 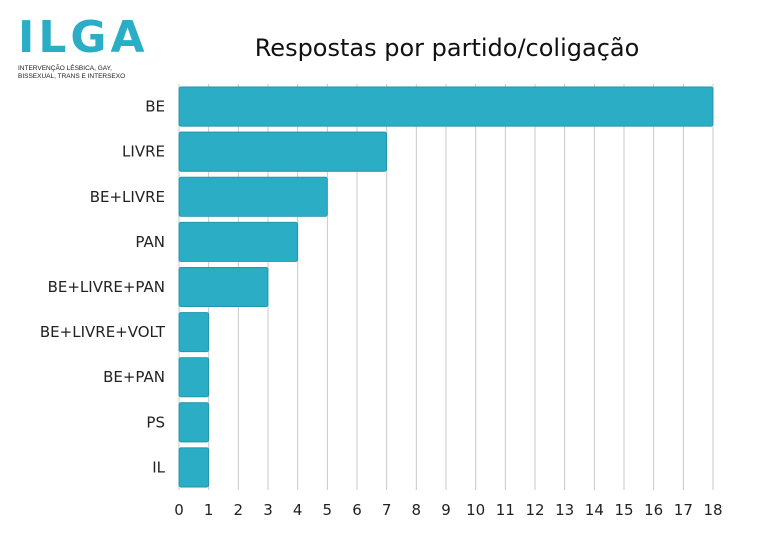 I want to click on category-label: LIVRE, so click(x=143, y=152).